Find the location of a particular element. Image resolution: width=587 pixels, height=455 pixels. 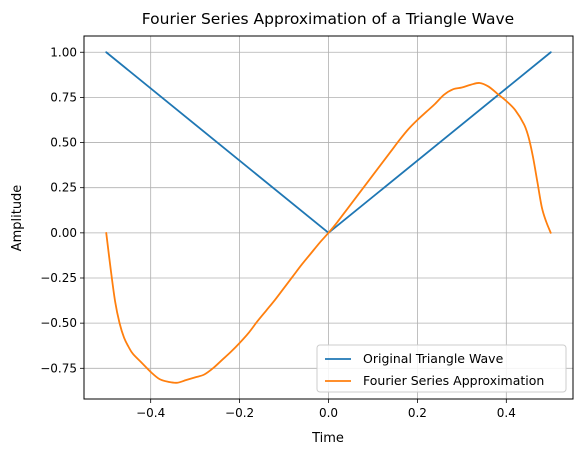

x-tick-label: −0.2 is located at coordinates (239, 413).